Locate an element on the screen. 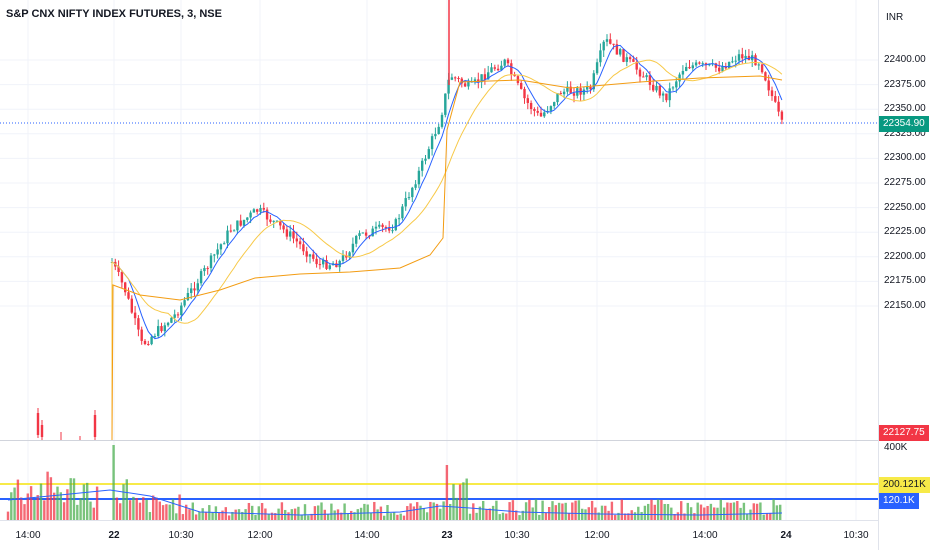  price-tick: 22250.00 is located at coordinates (905, 207).